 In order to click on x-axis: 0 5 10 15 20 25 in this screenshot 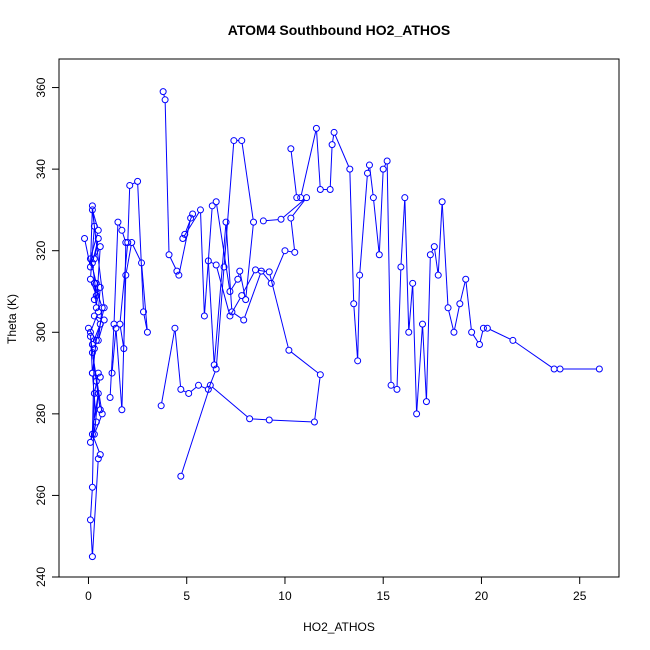, I will do `click(336, 589)`.